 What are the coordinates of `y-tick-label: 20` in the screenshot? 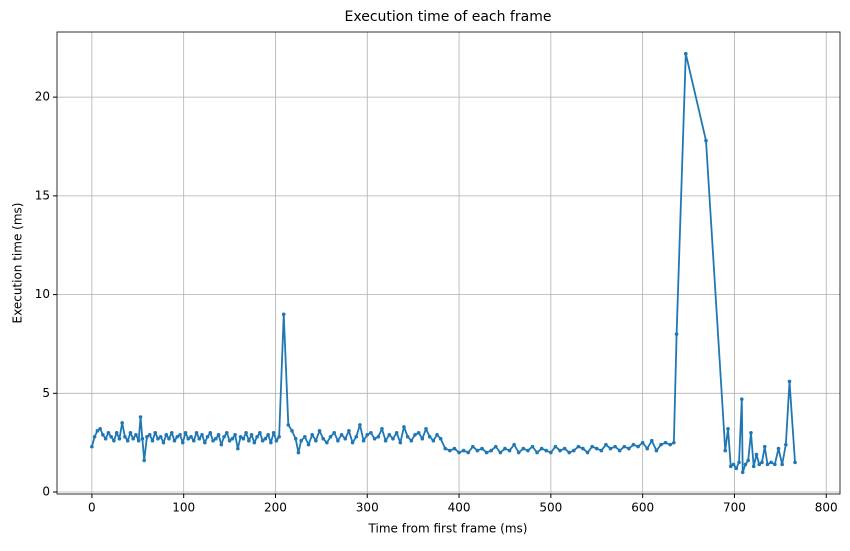 It's located at (42, 97).